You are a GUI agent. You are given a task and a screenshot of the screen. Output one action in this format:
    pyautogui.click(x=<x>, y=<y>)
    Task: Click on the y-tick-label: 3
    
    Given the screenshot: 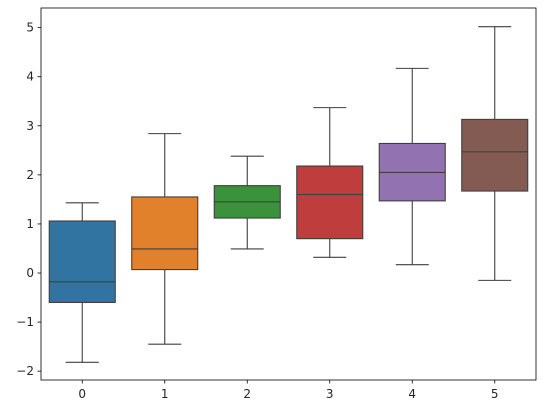 What is the action you would take?
    pyautogui.click(x=30, y=126)
    